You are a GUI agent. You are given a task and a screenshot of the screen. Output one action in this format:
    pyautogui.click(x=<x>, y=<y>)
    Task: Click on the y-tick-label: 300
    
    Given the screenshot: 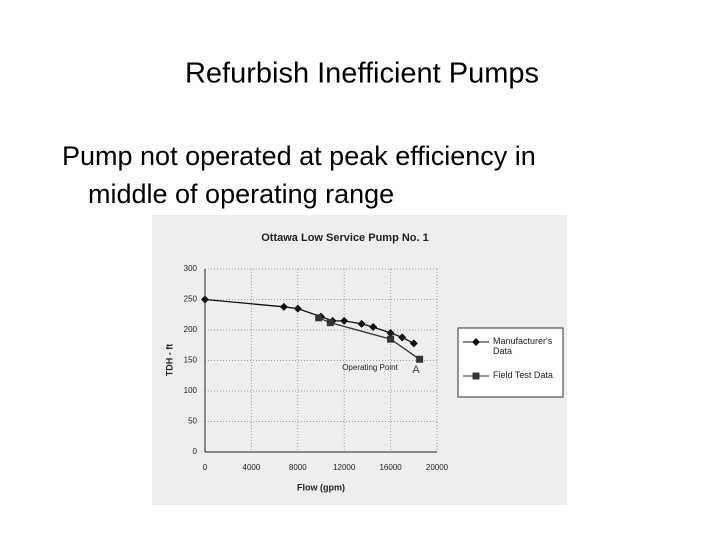 What is the action you would take?
    pyautogui.click(x=191, y=268)
    